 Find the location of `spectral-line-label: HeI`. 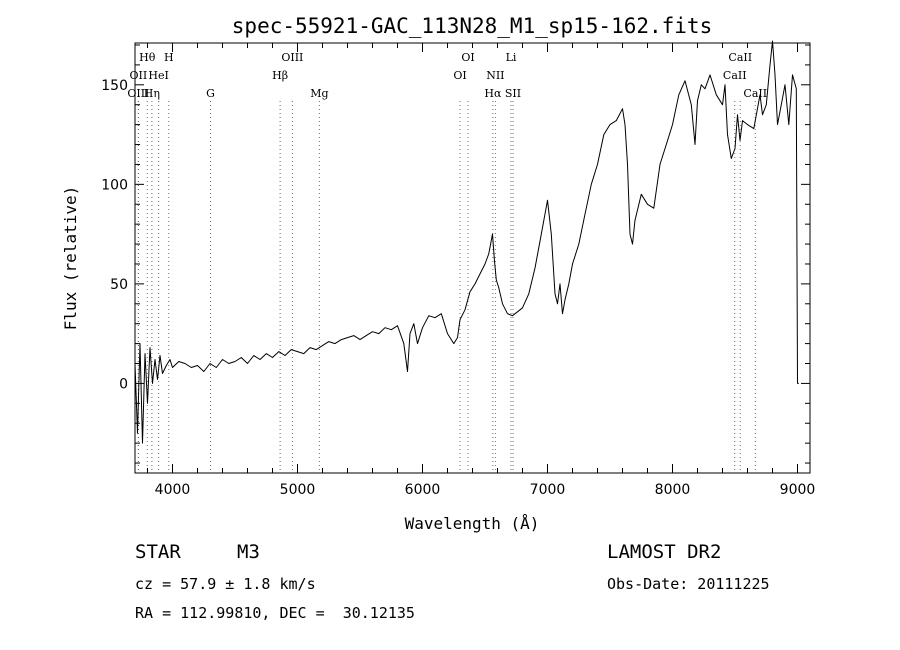

spectral-line-label: HeI is located at coordinates (158, 75).